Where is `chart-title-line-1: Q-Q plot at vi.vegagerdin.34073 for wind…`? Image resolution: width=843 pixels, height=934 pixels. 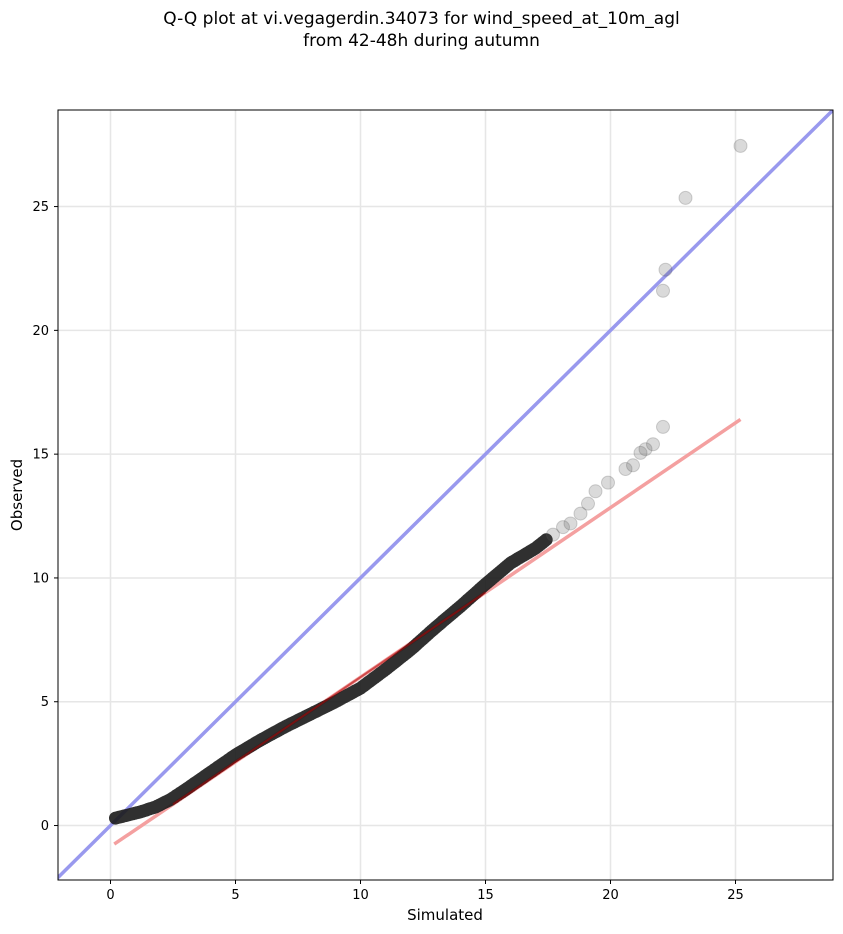 chart-title-line-1: Q-Q plot at vi.vegagerdin.34073 for wind… is located at coordinates (421, 19).